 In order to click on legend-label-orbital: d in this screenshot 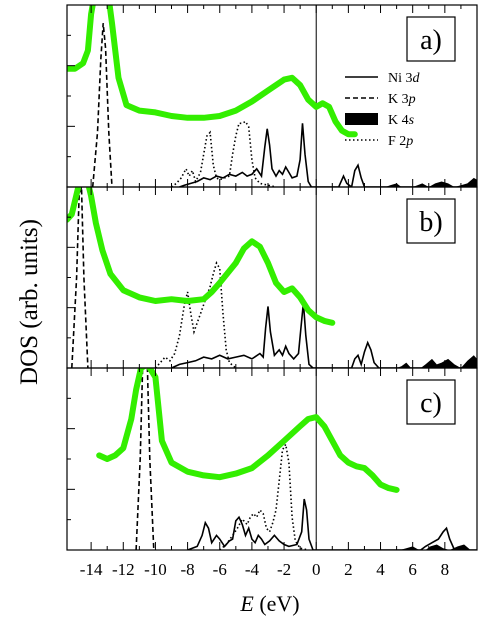, I will do `click(417, 78)`.